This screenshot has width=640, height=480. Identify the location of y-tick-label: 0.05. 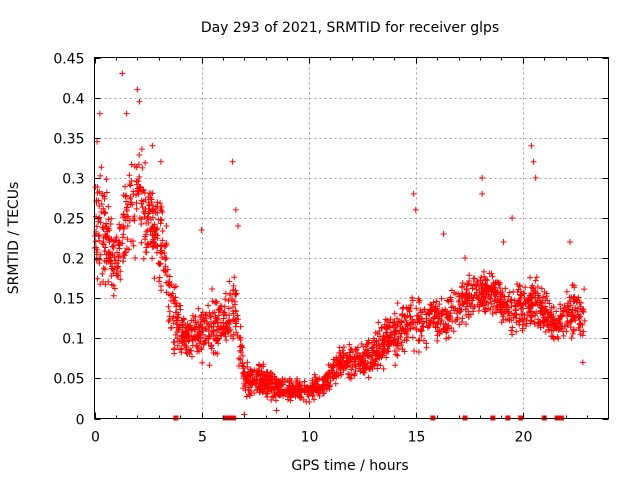
(68, 380).